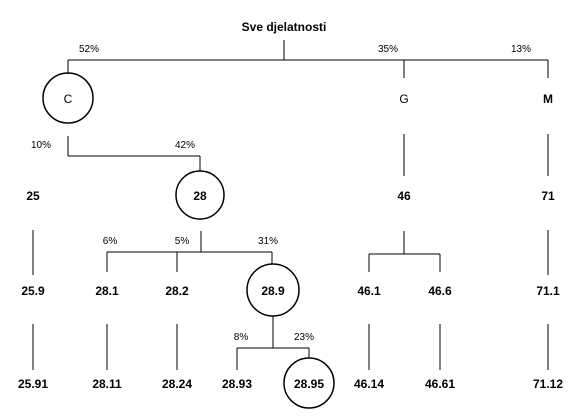  What do you see at coordinates (440, 291) in the screenshot?
I see `node-46-6: 46.6` at bounding box center [440, 291].